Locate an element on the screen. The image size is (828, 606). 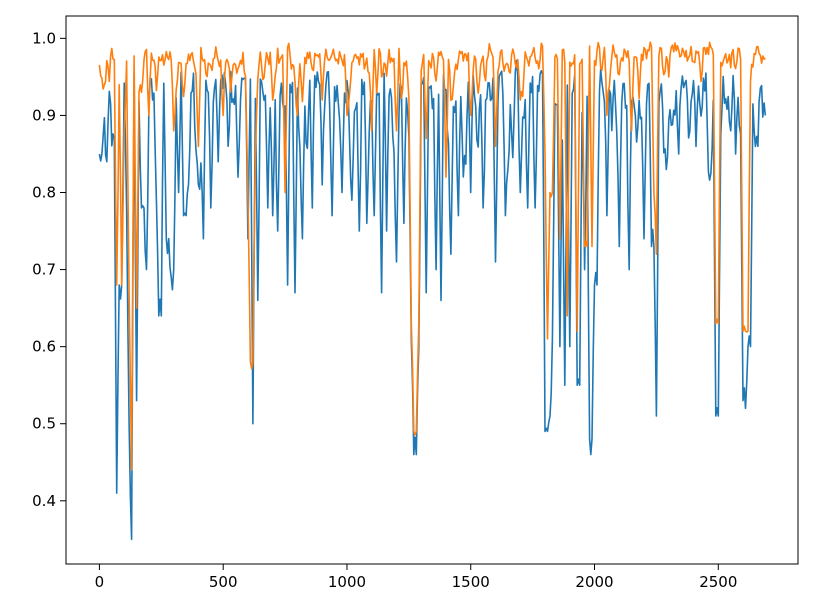
x-axis-ticks: 0 500 1000 1500 2000 2500 is located at coordinates (416, 577).